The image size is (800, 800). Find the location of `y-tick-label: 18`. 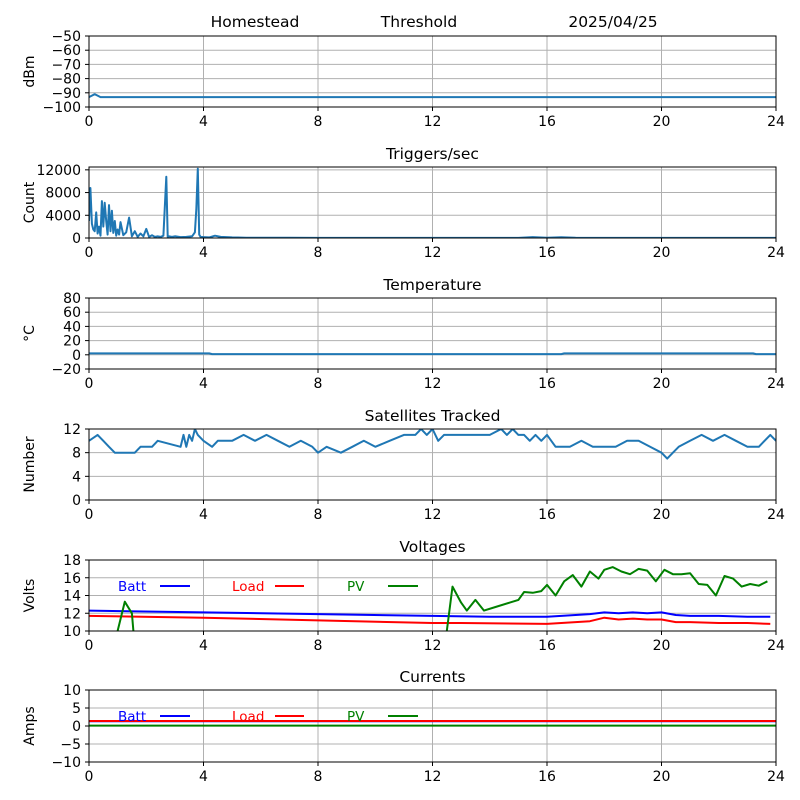

y-tick-label: 18 is located at coordinates (72, 561).